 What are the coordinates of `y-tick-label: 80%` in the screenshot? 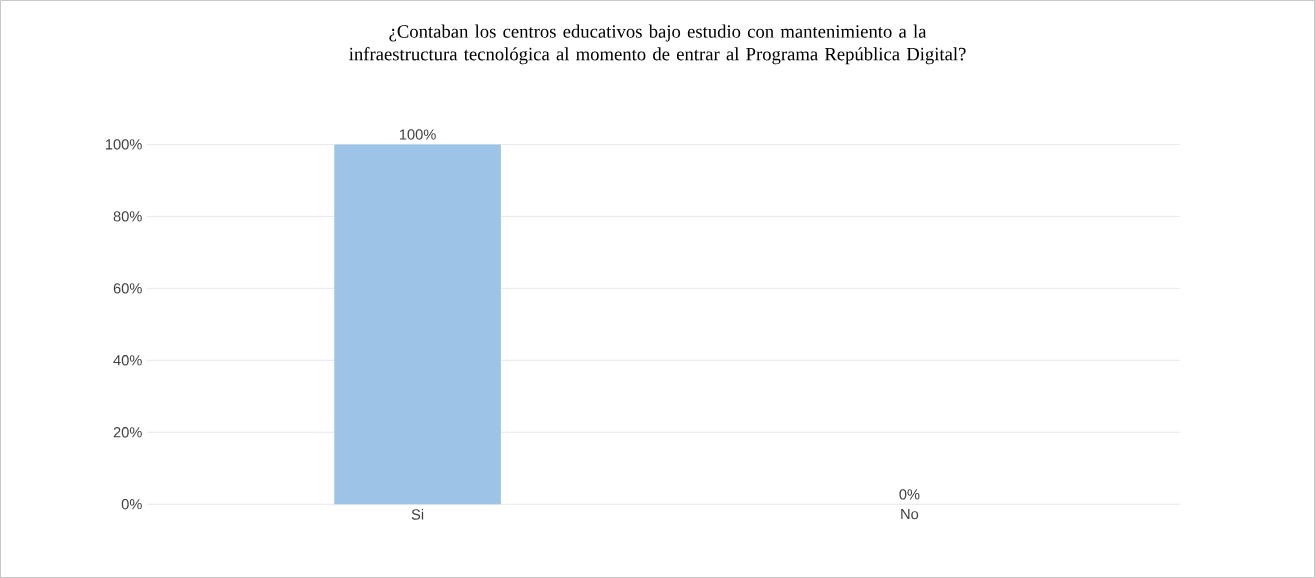 It's located at (127, 216).